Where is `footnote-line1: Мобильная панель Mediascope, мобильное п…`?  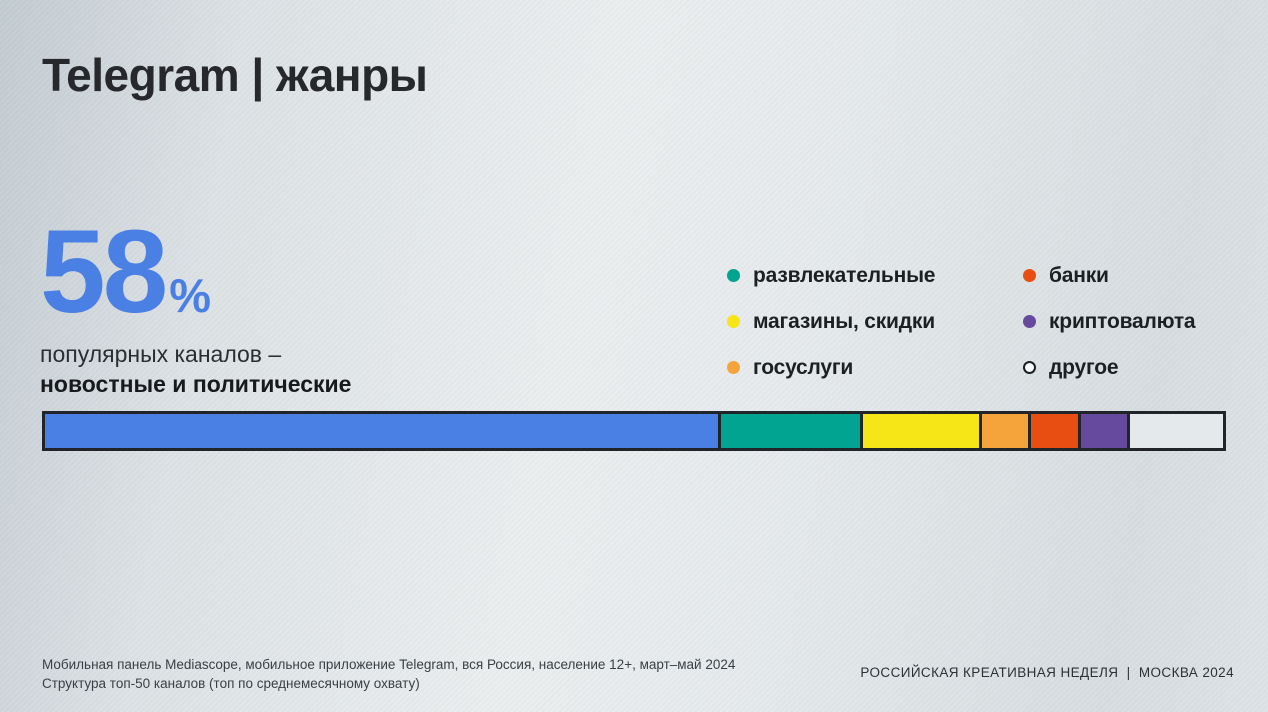 footnote-line1: Мобильная панель Mediascope, мобильное п… is located at coordinates (389, 664).